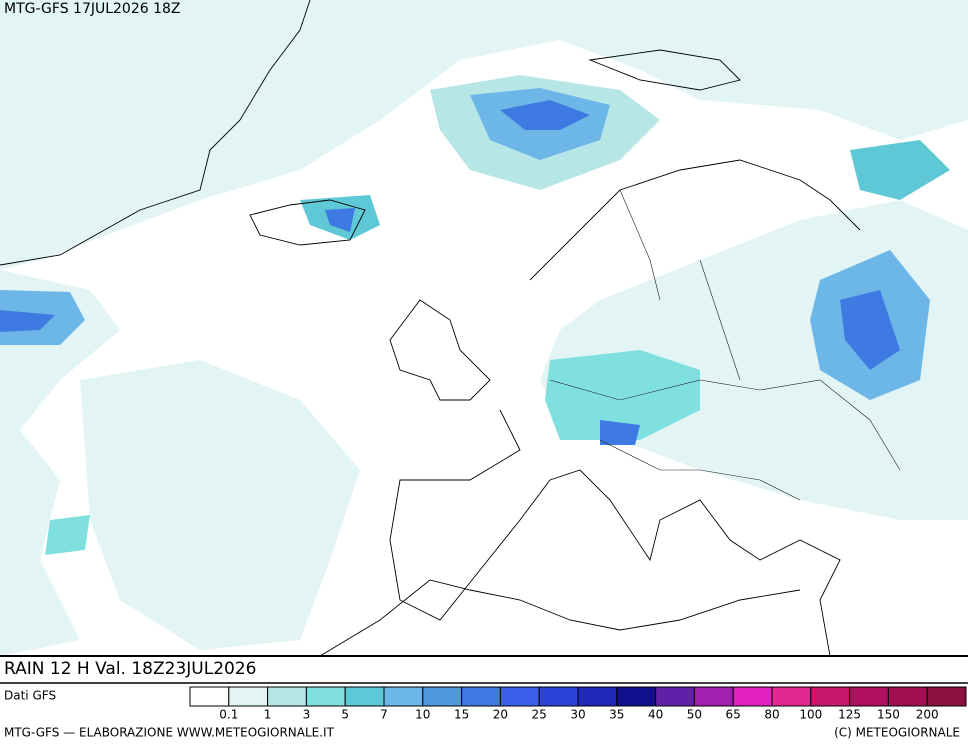 This screenshot has width=968, height=745. Describe the element at coordinates (422, 715) in the screenshot. I see `legend-label: 10` at that location.